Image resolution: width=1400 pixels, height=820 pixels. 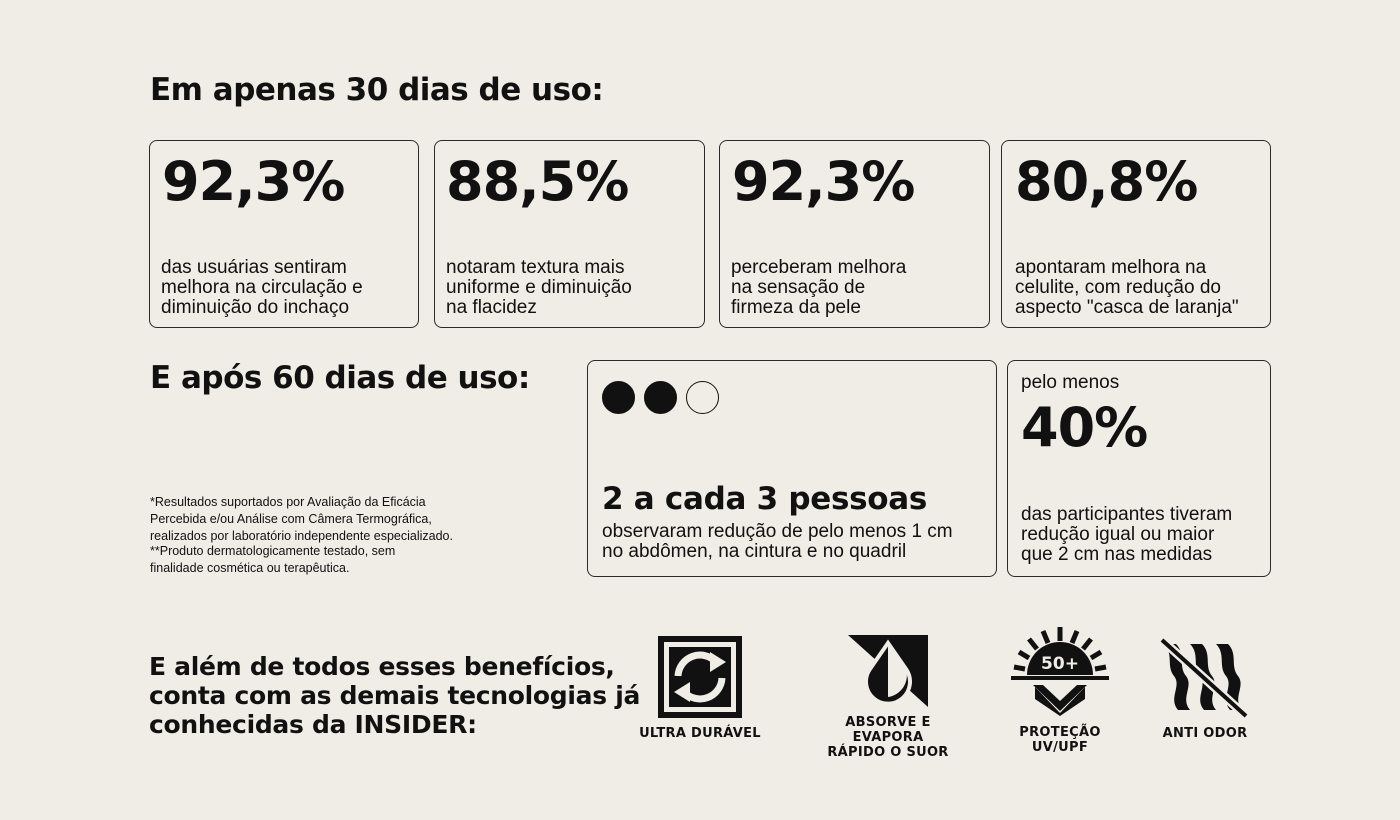 What do you see at coordinates (1205, 733) in the screenshot?
I see `icon-label-anti-odor: ANTI ODOR` at bounding box center [1205, 733].